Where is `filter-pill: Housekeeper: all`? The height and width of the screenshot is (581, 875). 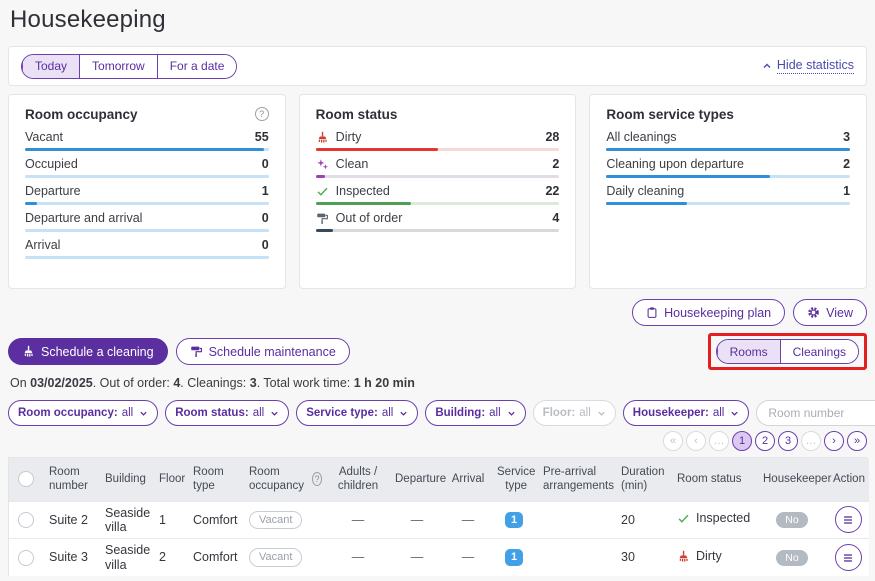
filter-pill: Housekeeper: all is located at coordinates (686, 413).